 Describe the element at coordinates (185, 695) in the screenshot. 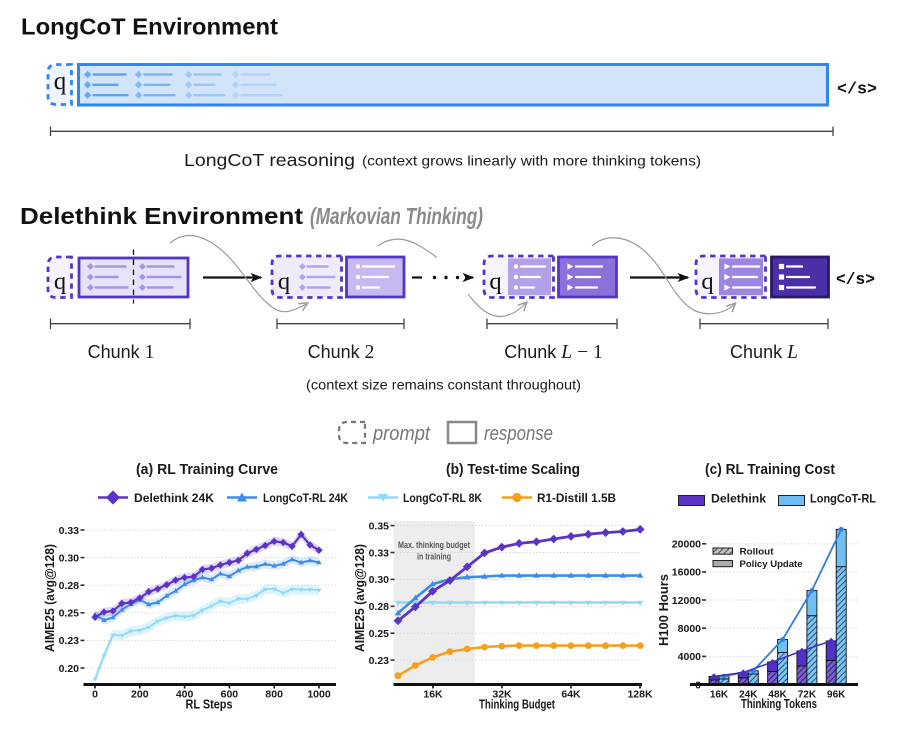

I see `svg-text: 400` at that location.